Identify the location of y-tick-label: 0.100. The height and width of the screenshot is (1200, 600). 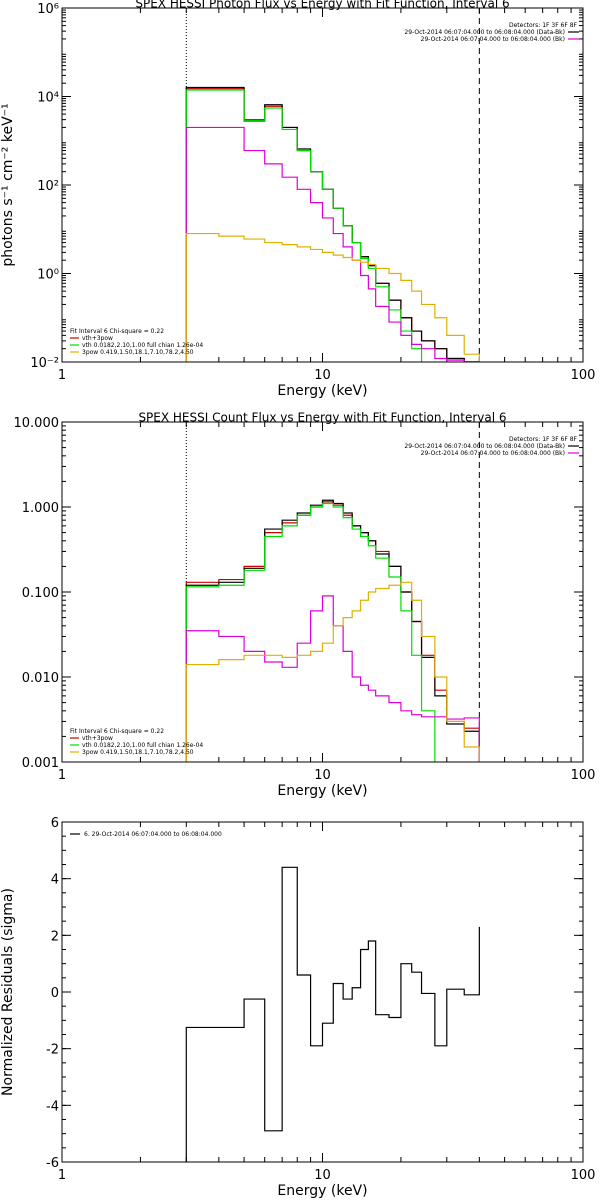
(40, 593).